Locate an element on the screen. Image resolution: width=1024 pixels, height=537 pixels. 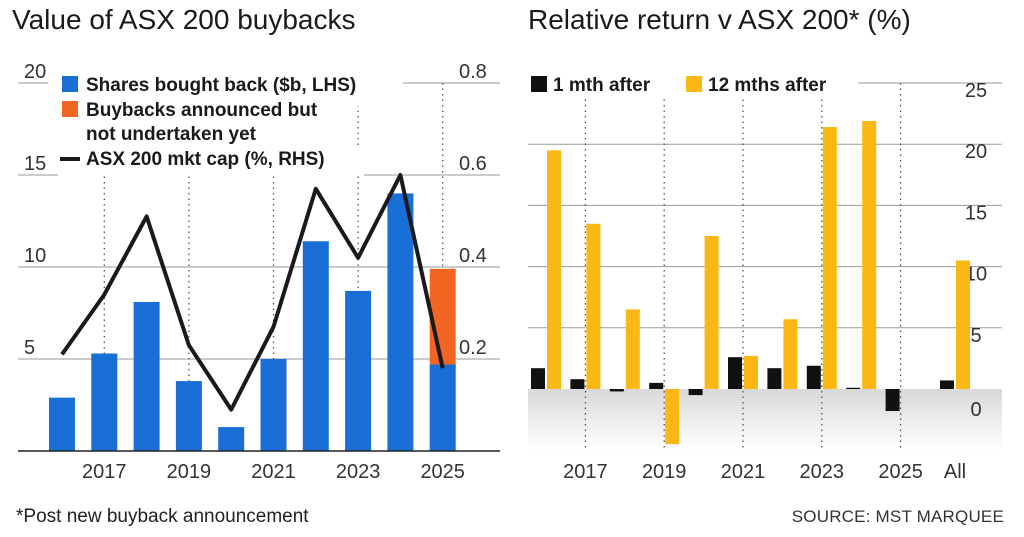
bar-shares-bought-back-2022 is located at coordinates (315, 346).